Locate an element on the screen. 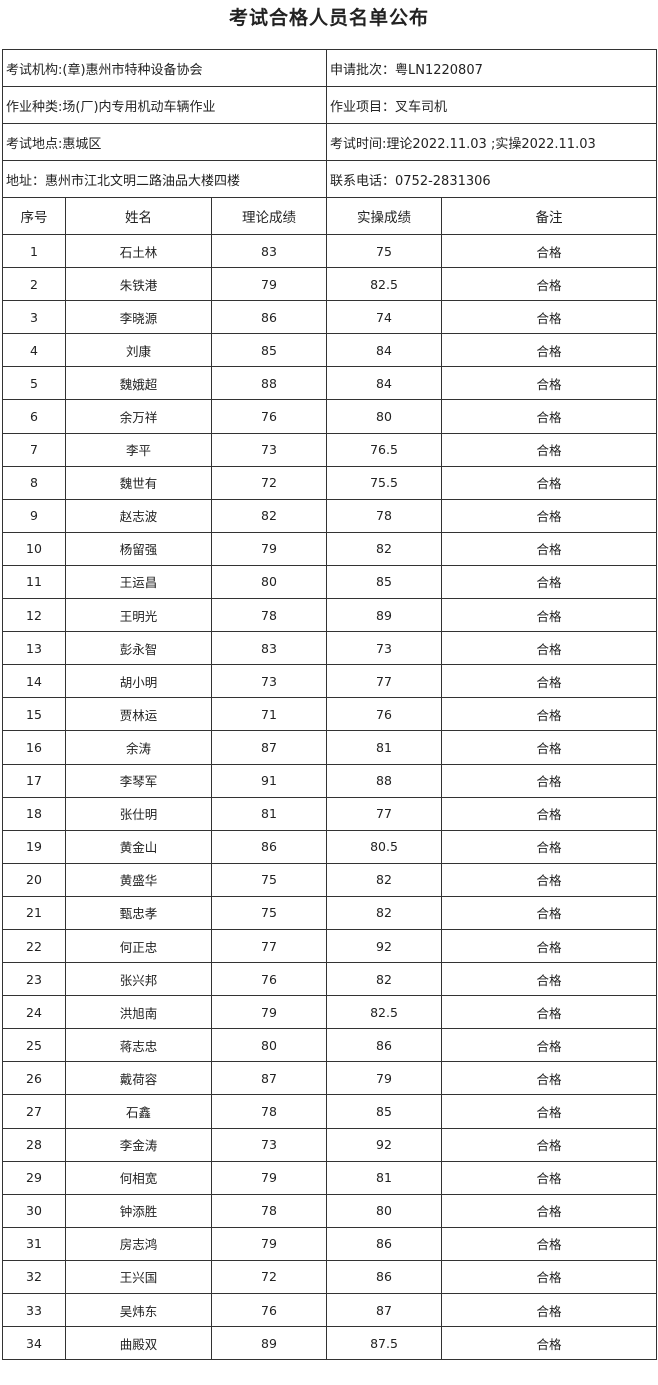  table-header: 序号 姓名 理论成绩 实操成绩 备注 is located at coordinates (329, 216).